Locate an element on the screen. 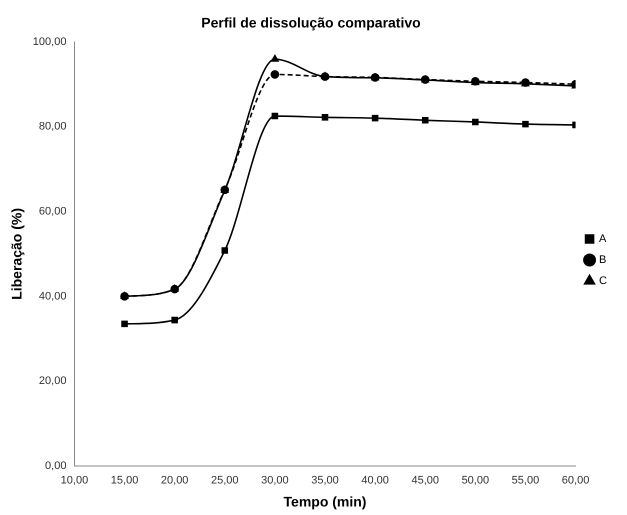 Image resolution: width=627 pixels, height=515 pixels. y-tick-label: 40,00 is located at coordinates (52, 296).